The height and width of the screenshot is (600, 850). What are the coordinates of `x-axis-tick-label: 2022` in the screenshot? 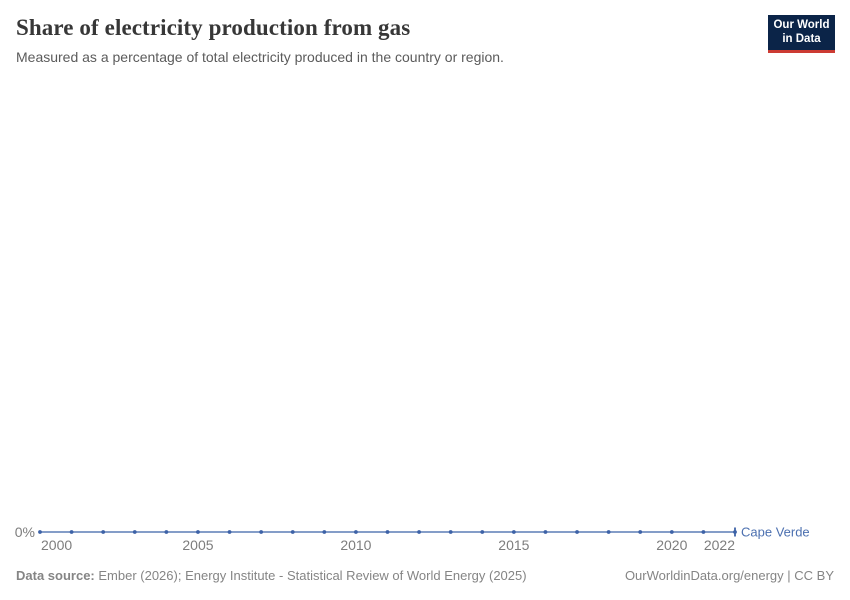 It's located at (719, 545).